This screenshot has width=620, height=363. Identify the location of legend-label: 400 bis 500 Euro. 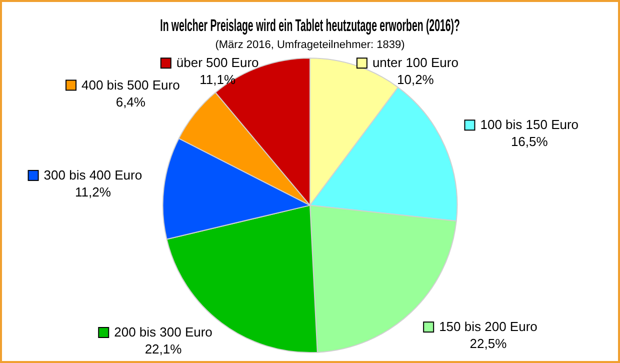
(131, 84).